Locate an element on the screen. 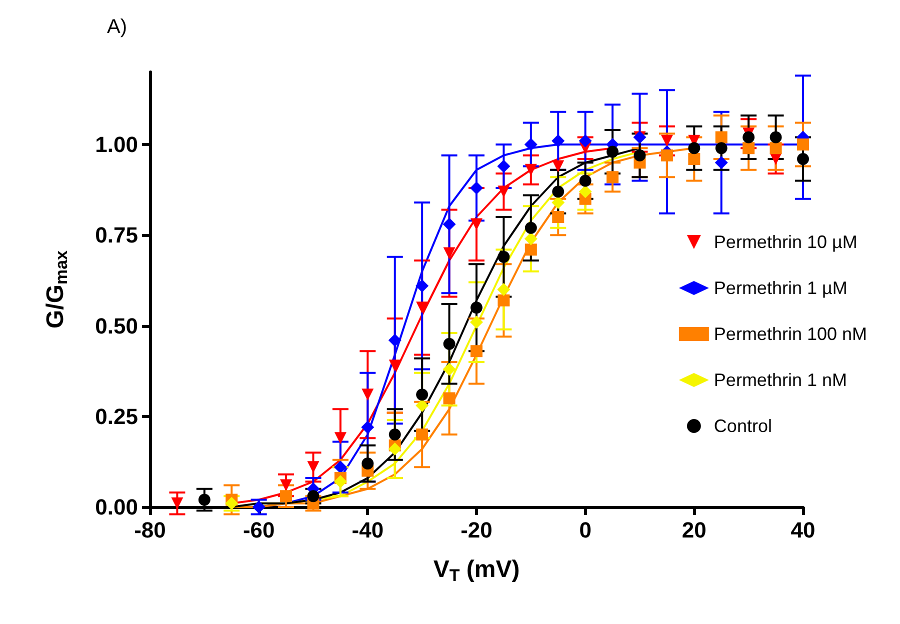  legend-label: Permethrin 10 µM is located at coordinates (786, 242).